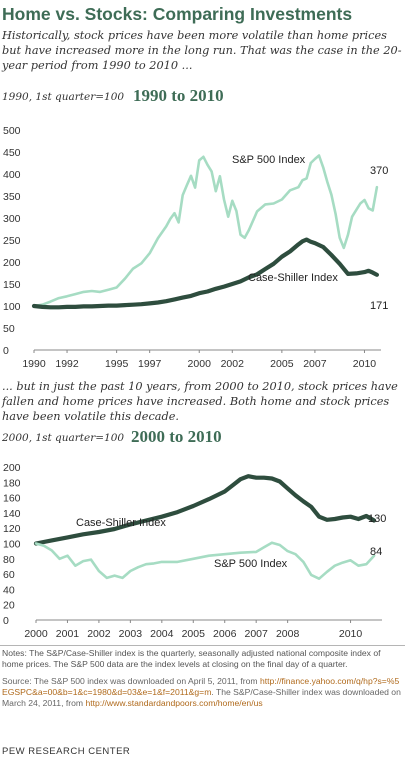 The height and width of the screenshot is (768, 405). I want to click on divider-line, so click(202, 645).